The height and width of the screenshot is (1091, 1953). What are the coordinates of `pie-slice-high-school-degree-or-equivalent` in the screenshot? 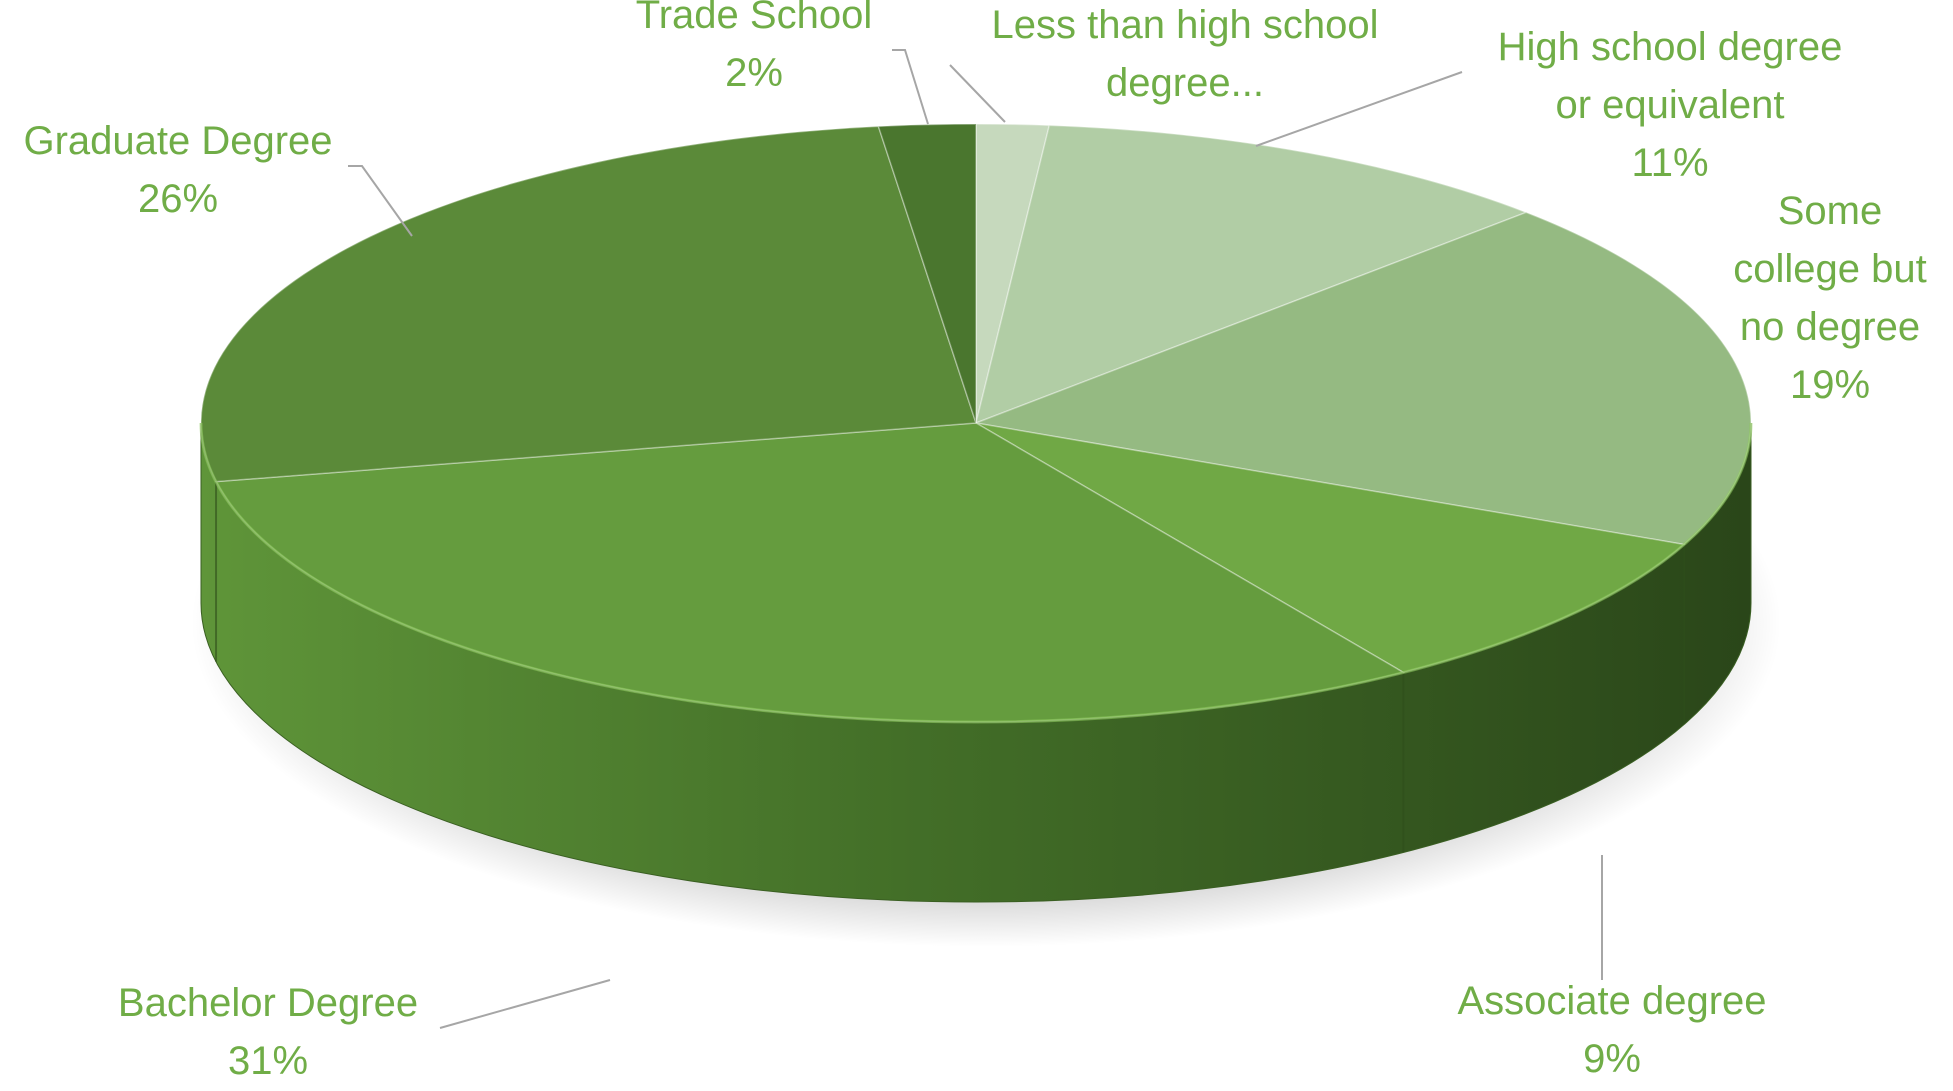 It's located at (1251, 274).